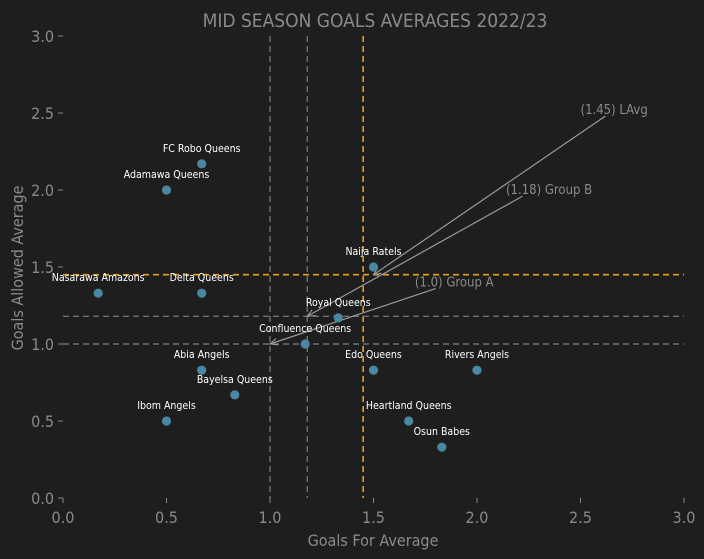 This screenshot has width=704, height=559. I want to click on y-axis-title: Goals Allowed Average, so click(17, 267).